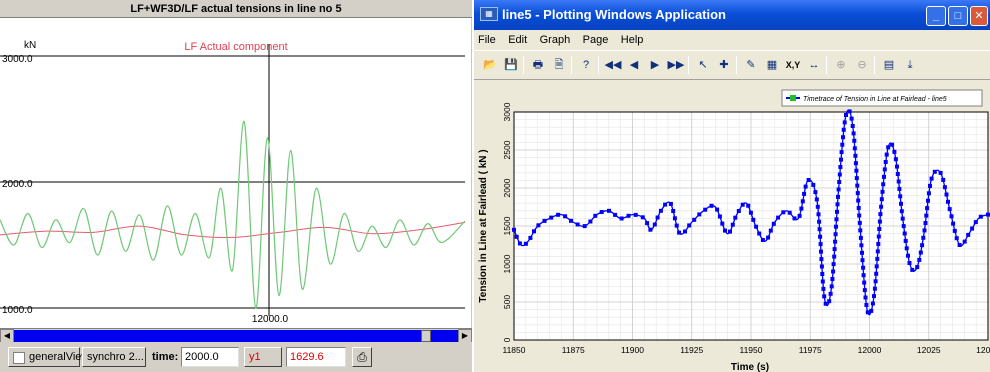 The height and width of the screenshot is (372, 990). I want to click on scroll-thumb, so click(426, 336).